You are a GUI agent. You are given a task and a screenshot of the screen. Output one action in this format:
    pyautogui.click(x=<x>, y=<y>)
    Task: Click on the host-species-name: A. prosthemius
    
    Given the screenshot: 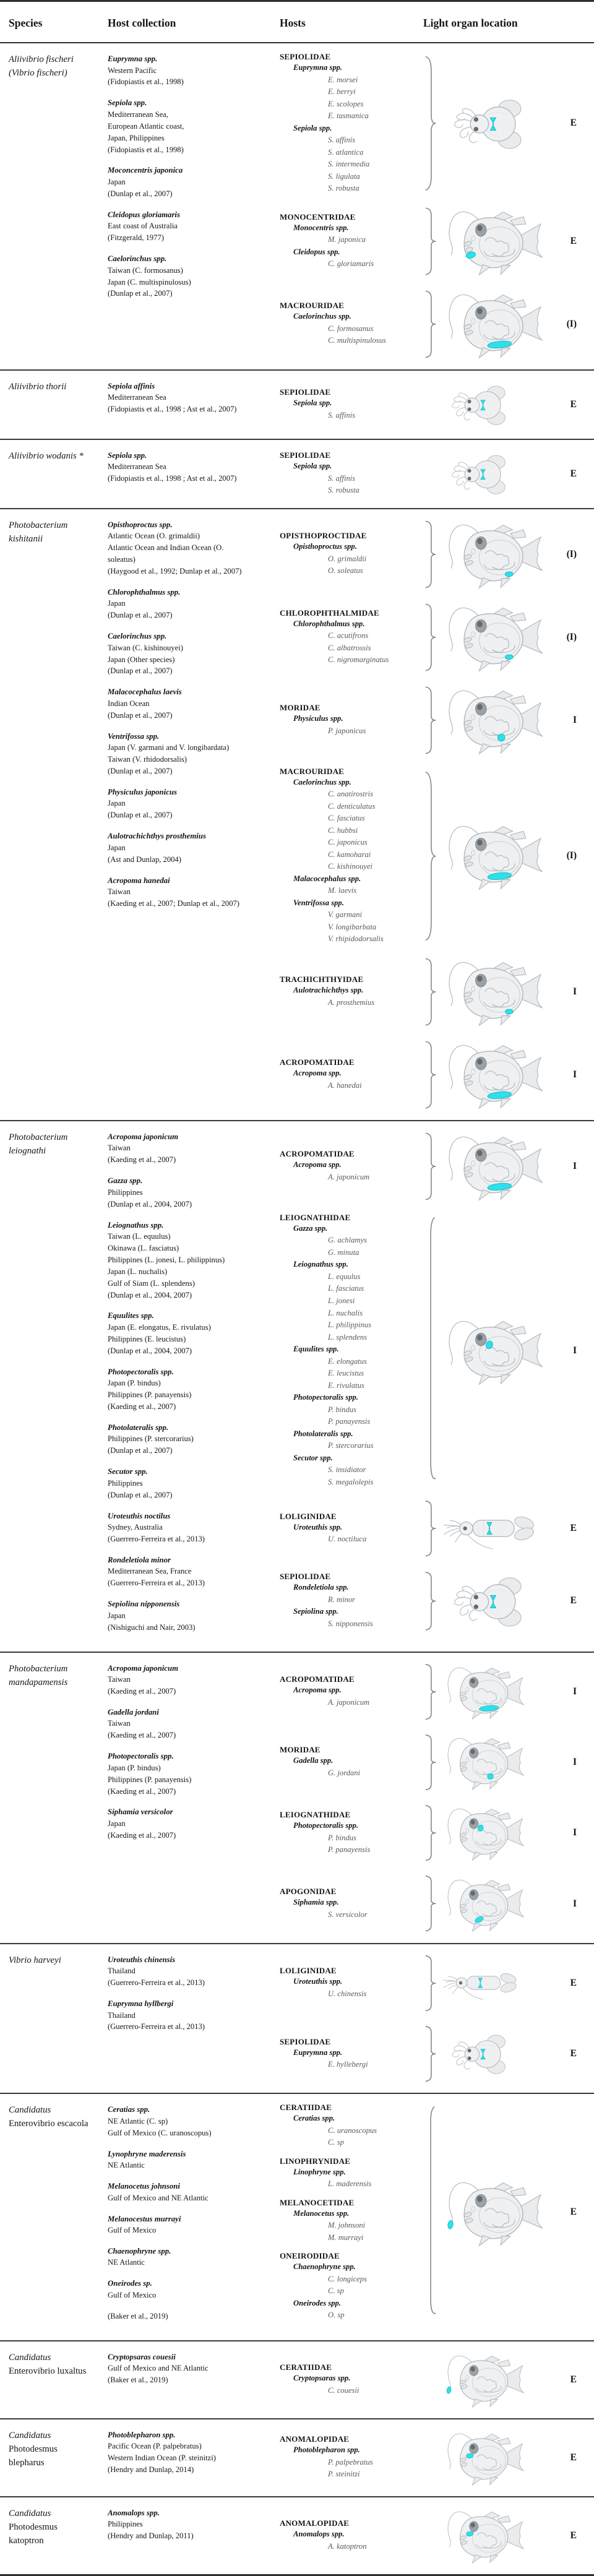 What is the action you would take?
    pyautogui.click(x=351, y=1002)
    